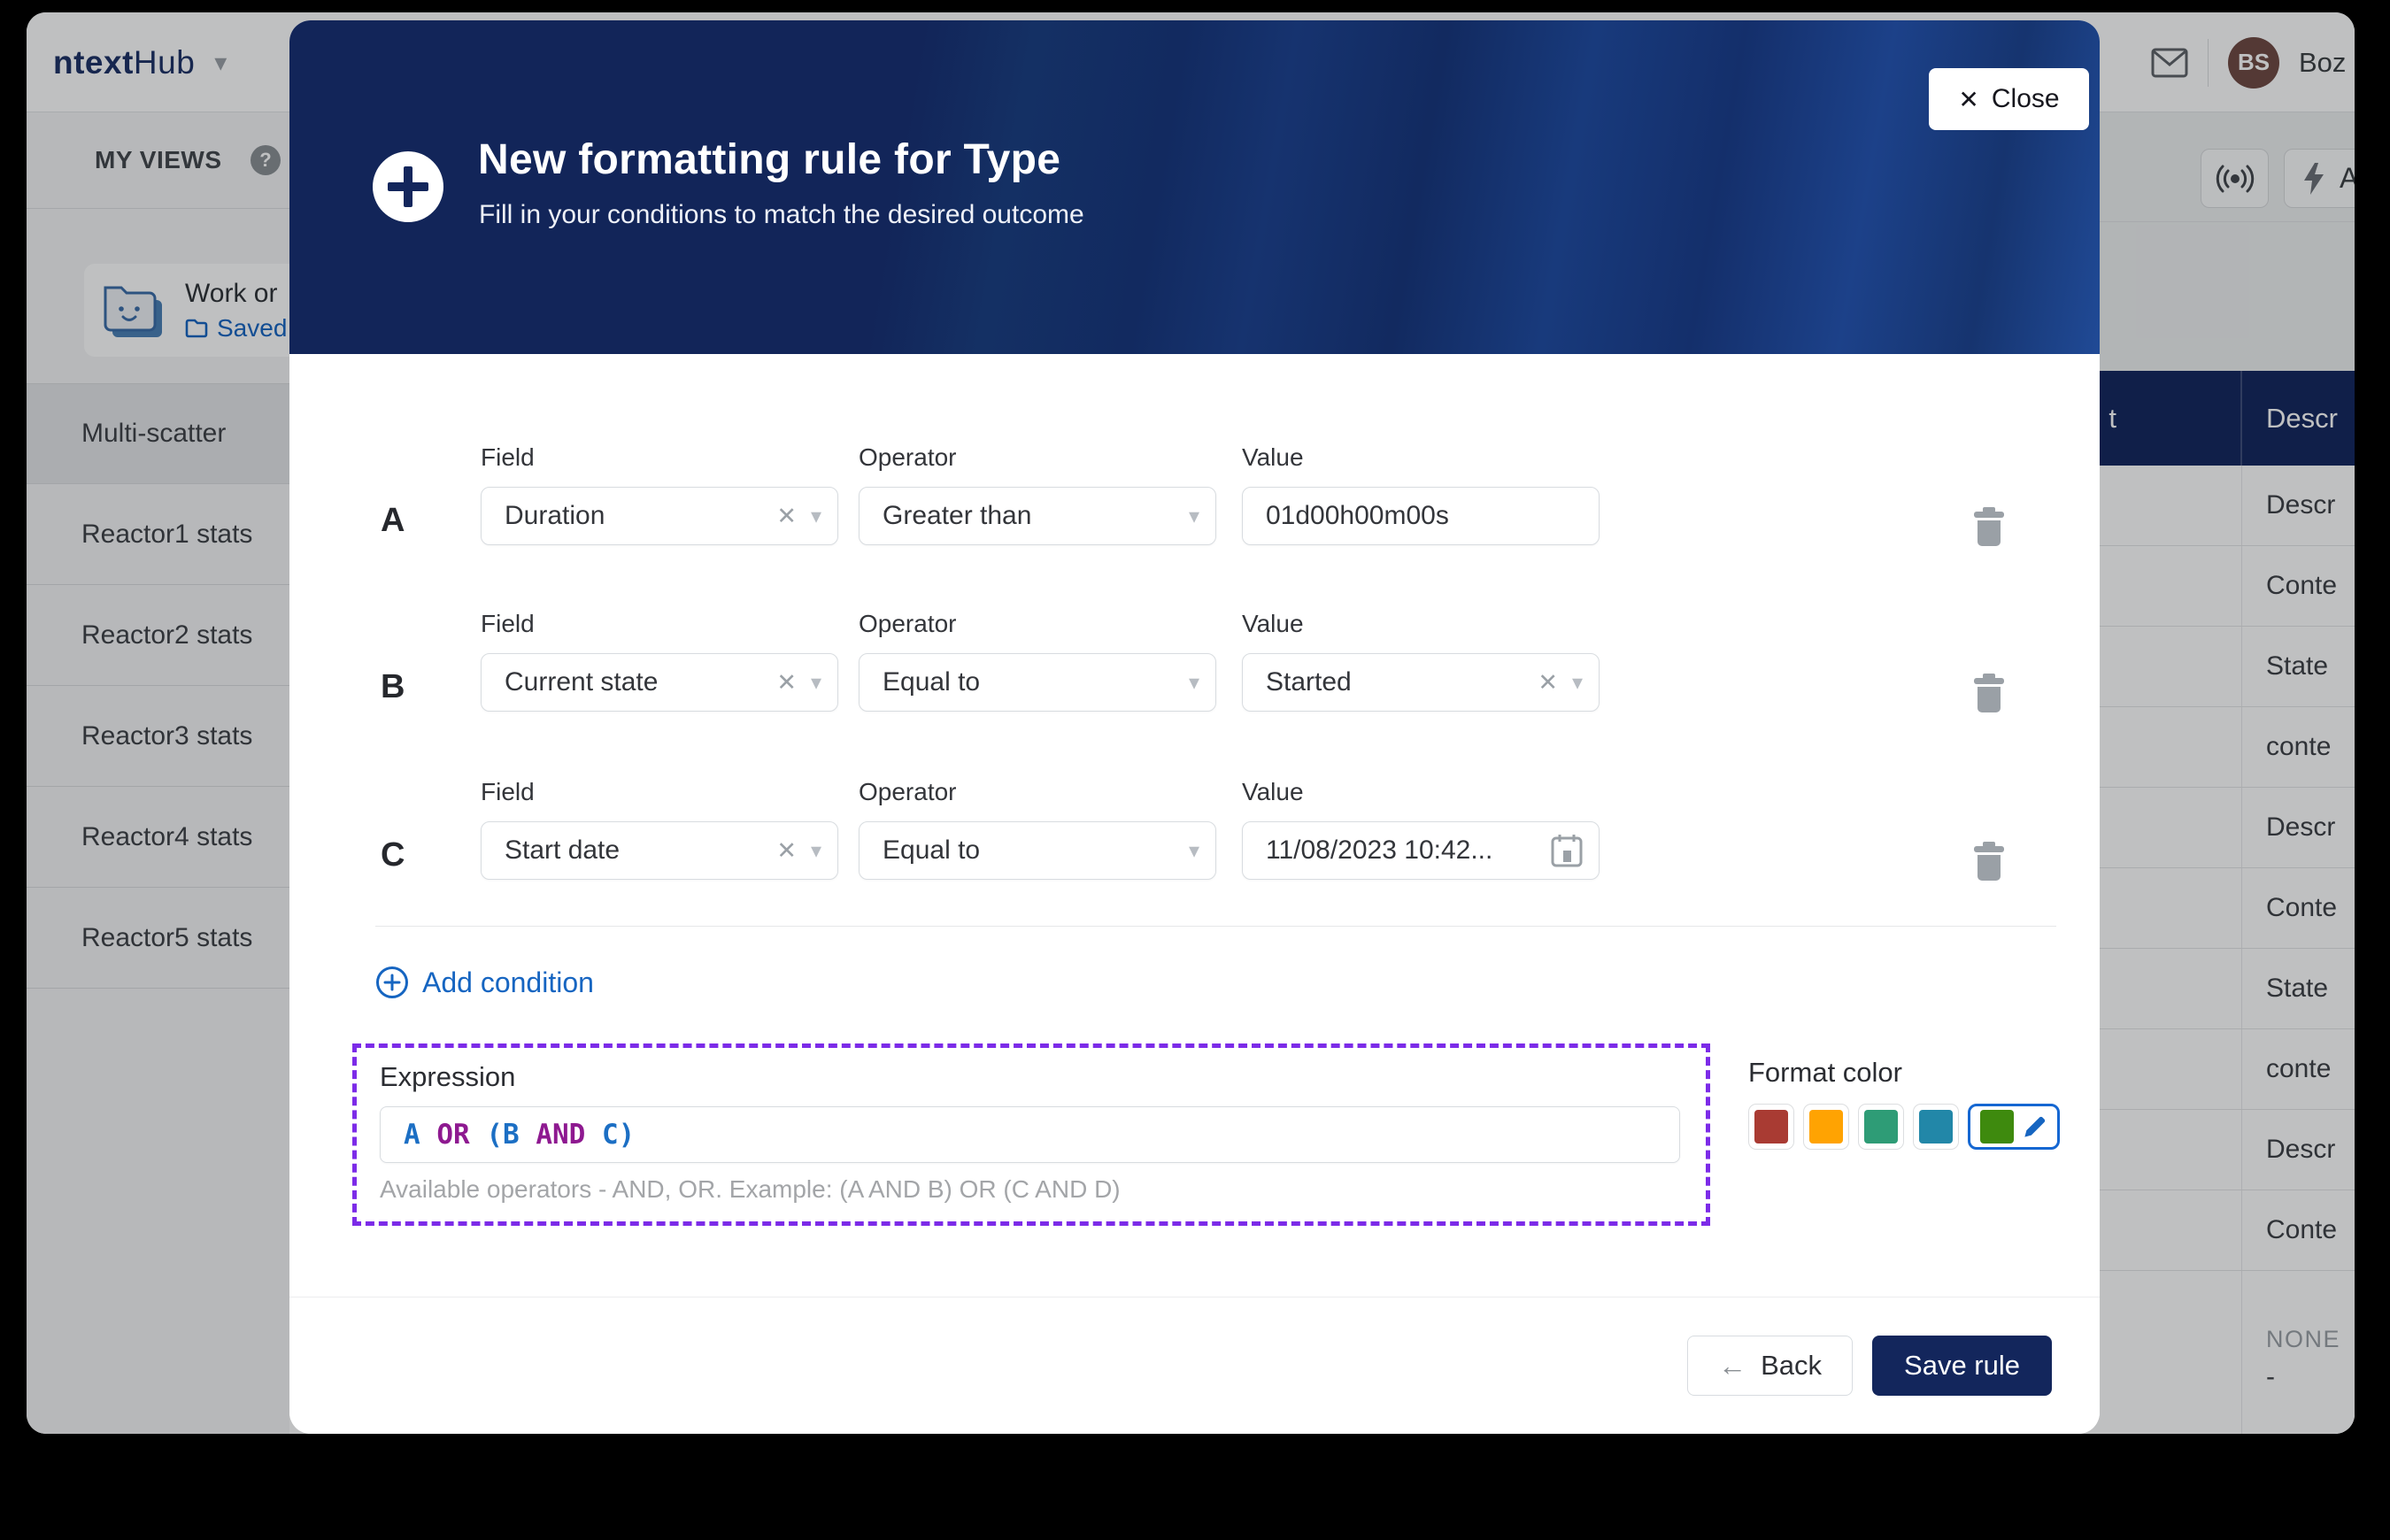 This screenshot has width=2390, height=1540. What do you see at coordinates (1421, 516) in the screenshot?
I see `value-input` at bounding box center [1421, 516].